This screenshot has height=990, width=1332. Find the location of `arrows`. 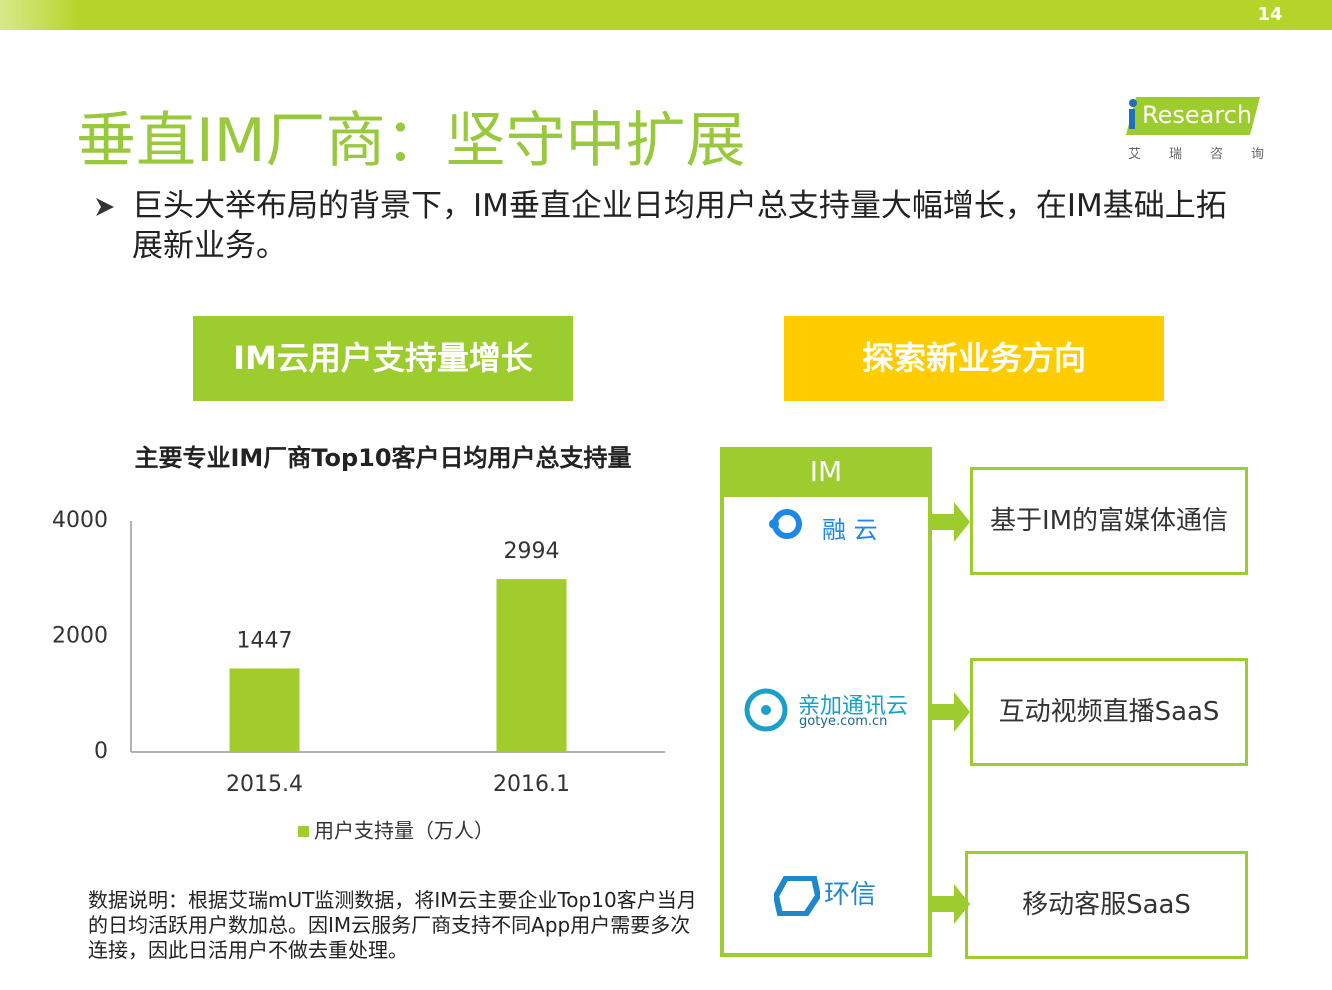

arrows is located at coordinates (950, 713).